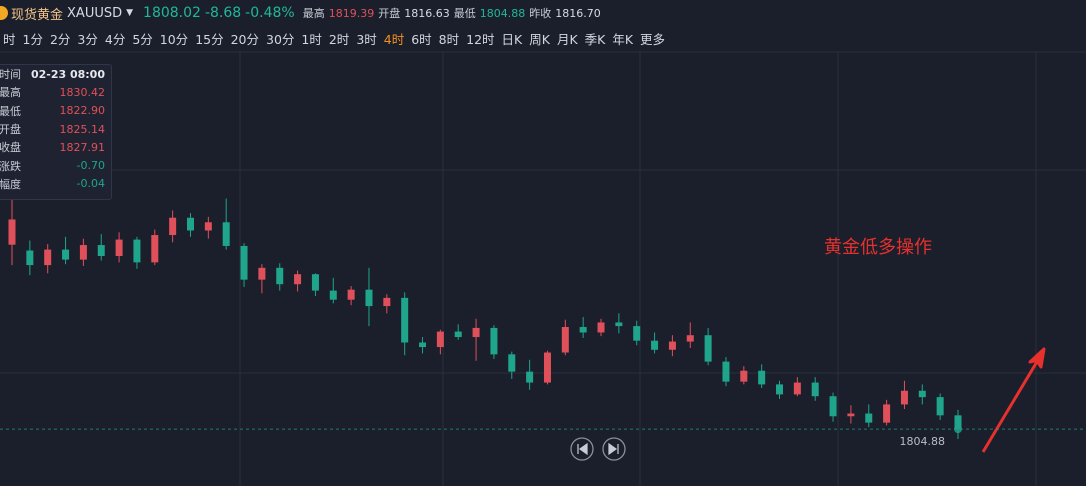  Describe the element at coordinates (10, 130) in the screenshot. I see `info-label: 开盘` at that location.